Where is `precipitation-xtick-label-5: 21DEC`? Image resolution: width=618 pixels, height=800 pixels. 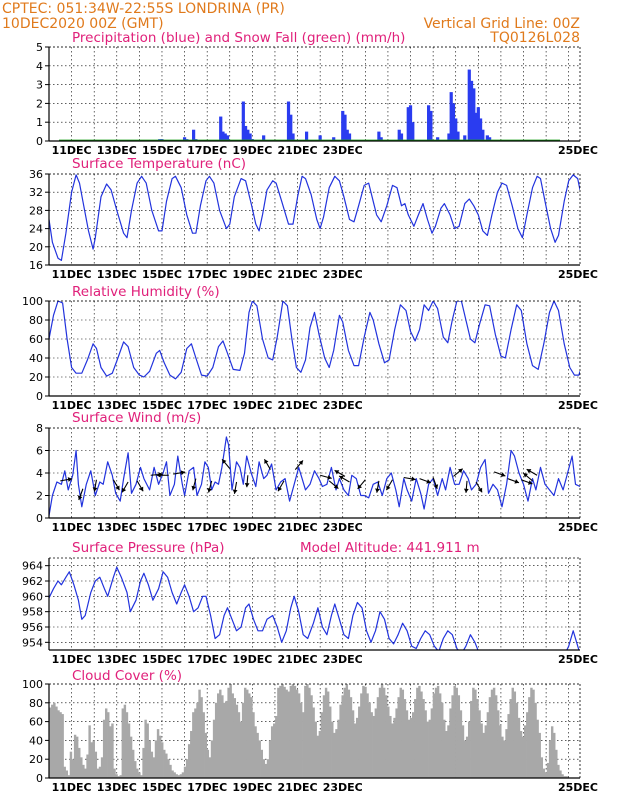 precipitation-xtick-label-5: 21DEC is located at coordinates (298, 150).